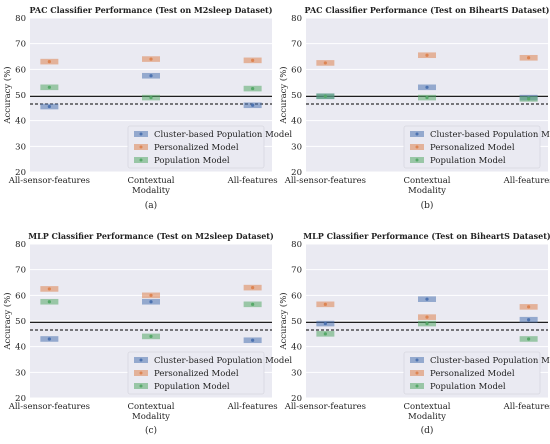  I want to click on panel-caption: (b), so click(427, 205).